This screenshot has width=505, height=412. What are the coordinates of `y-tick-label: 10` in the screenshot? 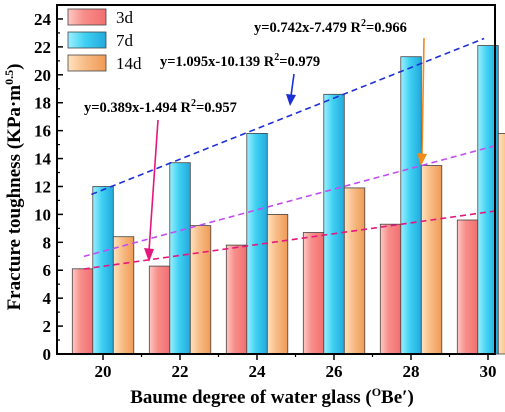 It's located at (42, 214).